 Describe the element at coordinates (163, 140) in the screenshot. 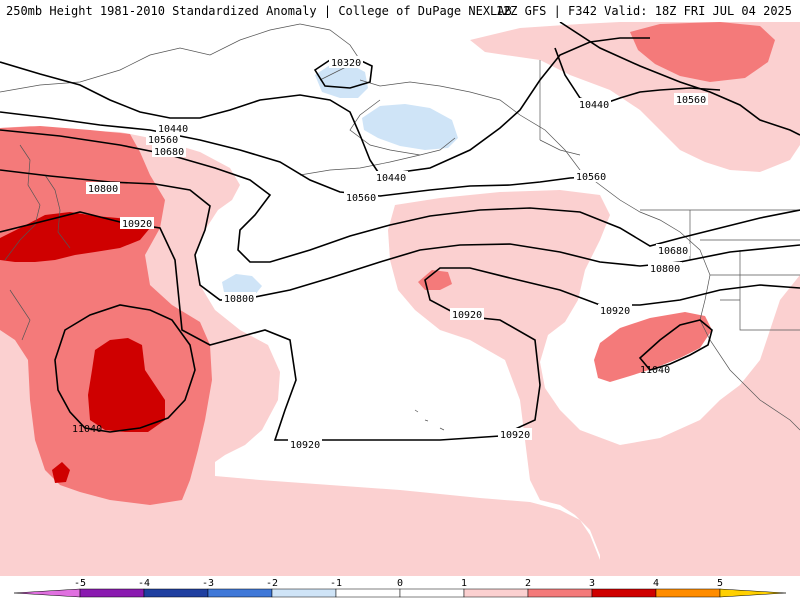

I see `label-10560-west: 10560` at that location.